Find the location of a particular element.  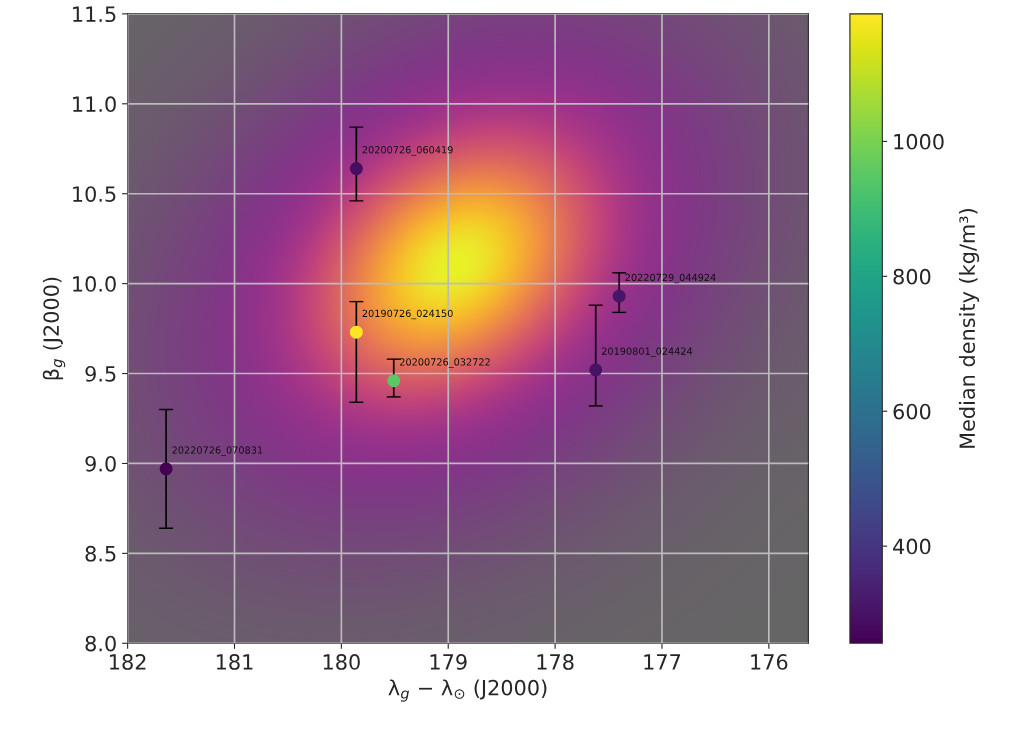

y-tick-label: 10.5 is located at coordinates (94, 194).